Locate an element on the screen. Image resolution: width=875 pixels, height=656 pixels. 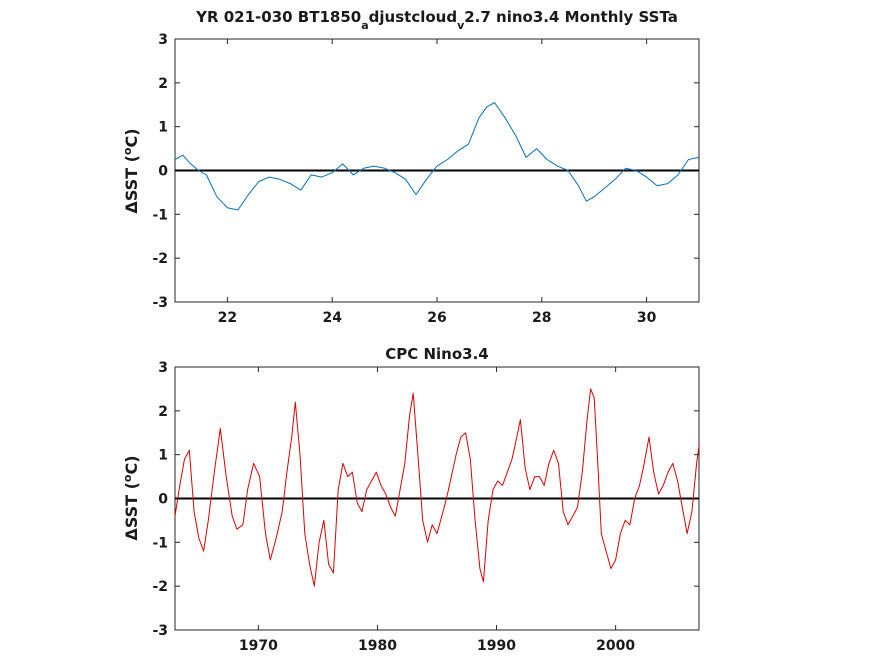
top-y-tick-label: 0 is located at coordinates (163, 172).